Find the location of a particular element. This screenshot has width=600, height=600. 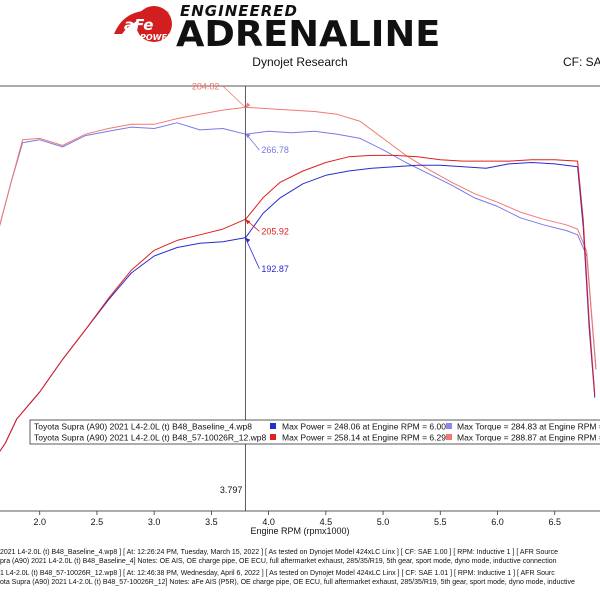

annotation-label-baseline-power: 192.87 is located at coordinates (275, 269).